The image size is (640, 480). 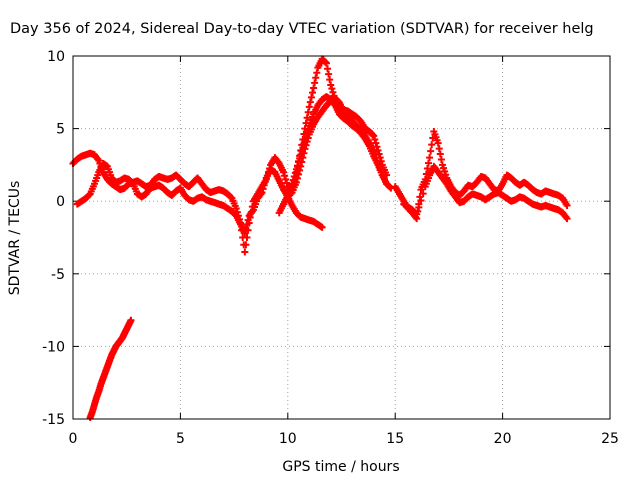 I want to click on x-axis-label: GPS time / hours, so click(x=340, y=467).